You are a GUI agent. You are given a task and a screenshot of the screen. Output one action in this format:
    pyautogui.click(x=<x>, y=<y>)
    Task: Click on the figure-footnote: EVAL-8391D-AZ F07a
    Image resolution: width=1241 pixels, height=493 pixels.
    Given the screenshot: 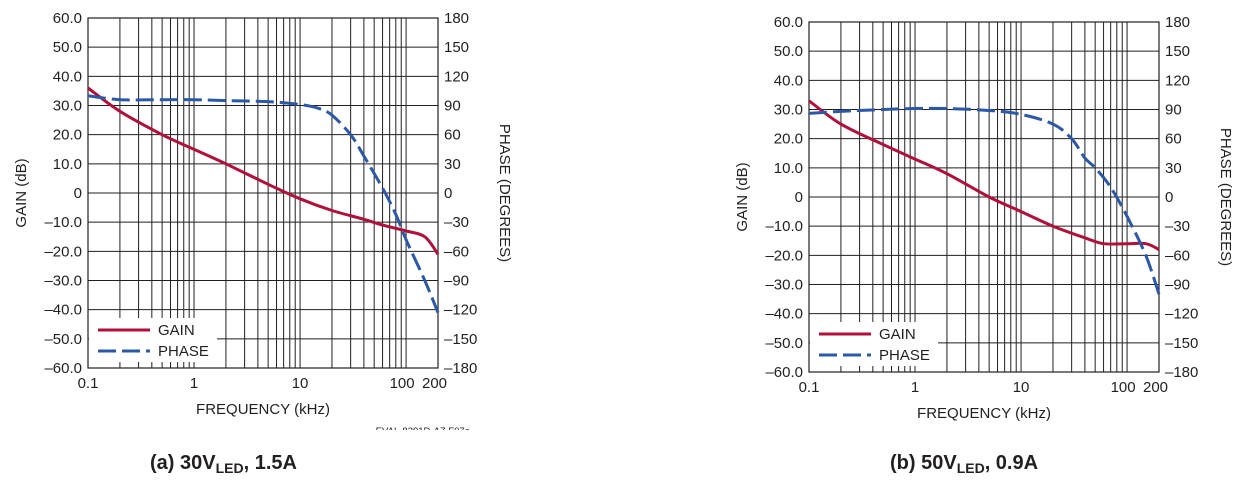 What is the action you would take?
    pyautogui.click(x=423, y=428)
    